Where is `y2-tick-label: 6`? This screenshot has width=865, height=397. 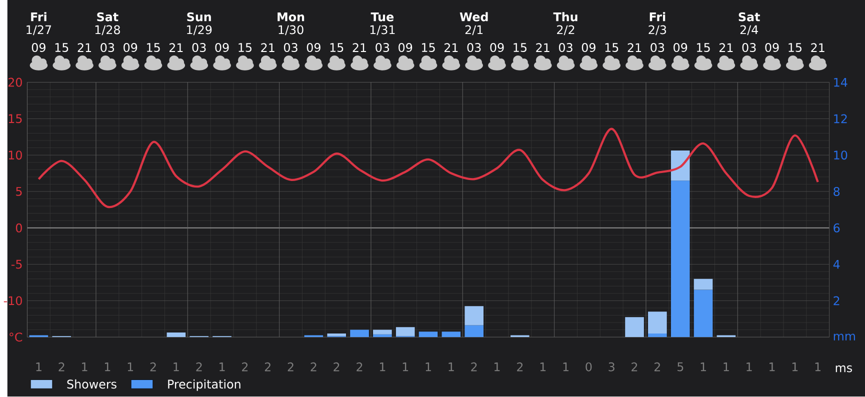
y2-tick-label: 6 is located at coordinates (837, 228).